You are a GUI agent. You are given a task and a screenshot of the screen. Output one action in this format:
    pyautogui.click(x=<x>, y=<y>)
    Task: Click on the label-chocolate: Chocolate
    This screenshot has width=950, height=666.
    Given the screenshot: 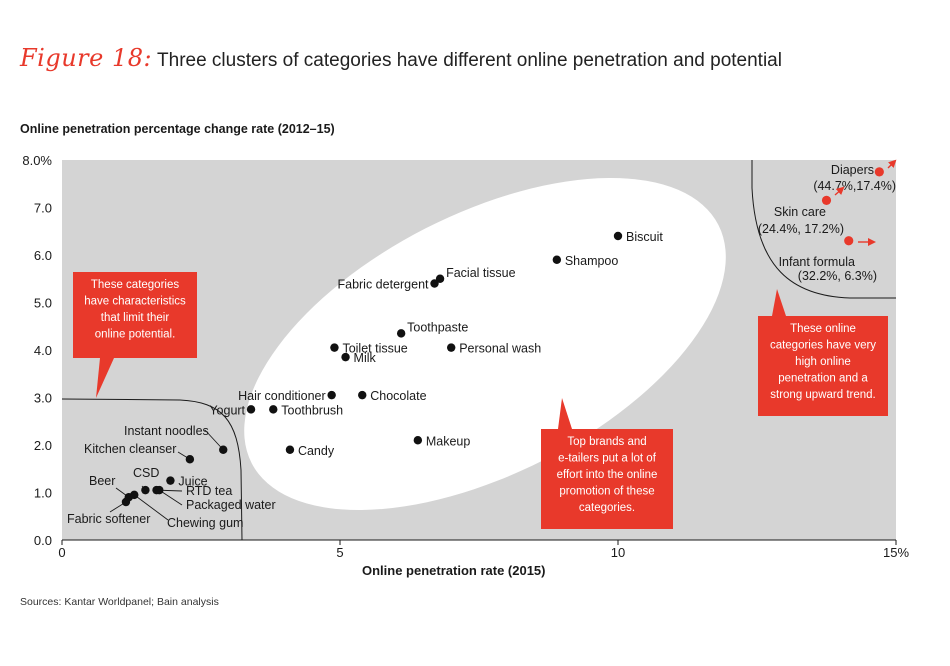 What is the action you would take?
    pyautogui.click(x=398, y=396)
    